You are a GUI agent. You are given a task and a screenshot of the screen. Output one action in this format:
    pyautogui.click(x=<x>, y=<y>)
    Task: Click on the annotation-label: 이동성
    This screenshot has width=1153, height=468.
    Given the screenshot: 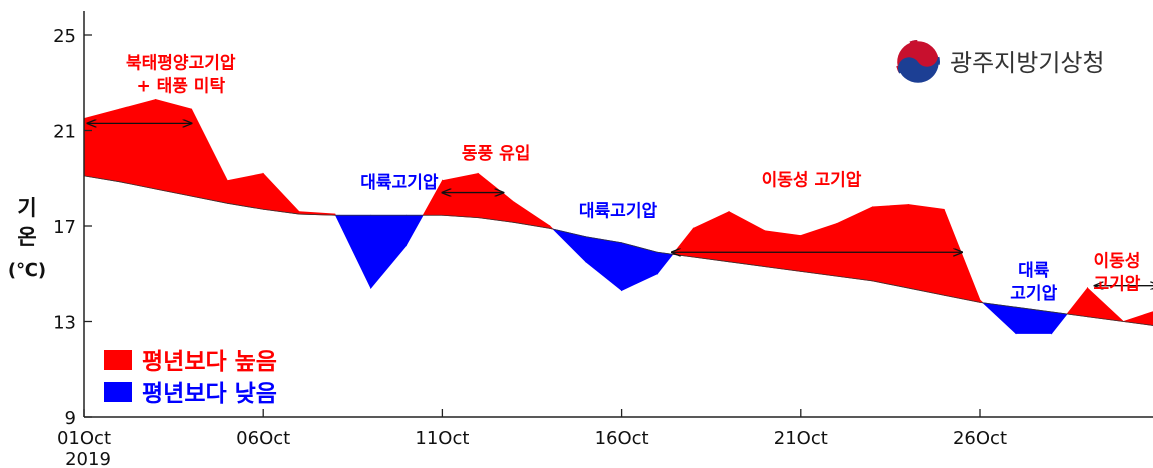 What is the action you would take?
    pyautogui.click(x=1117, y=262)
    